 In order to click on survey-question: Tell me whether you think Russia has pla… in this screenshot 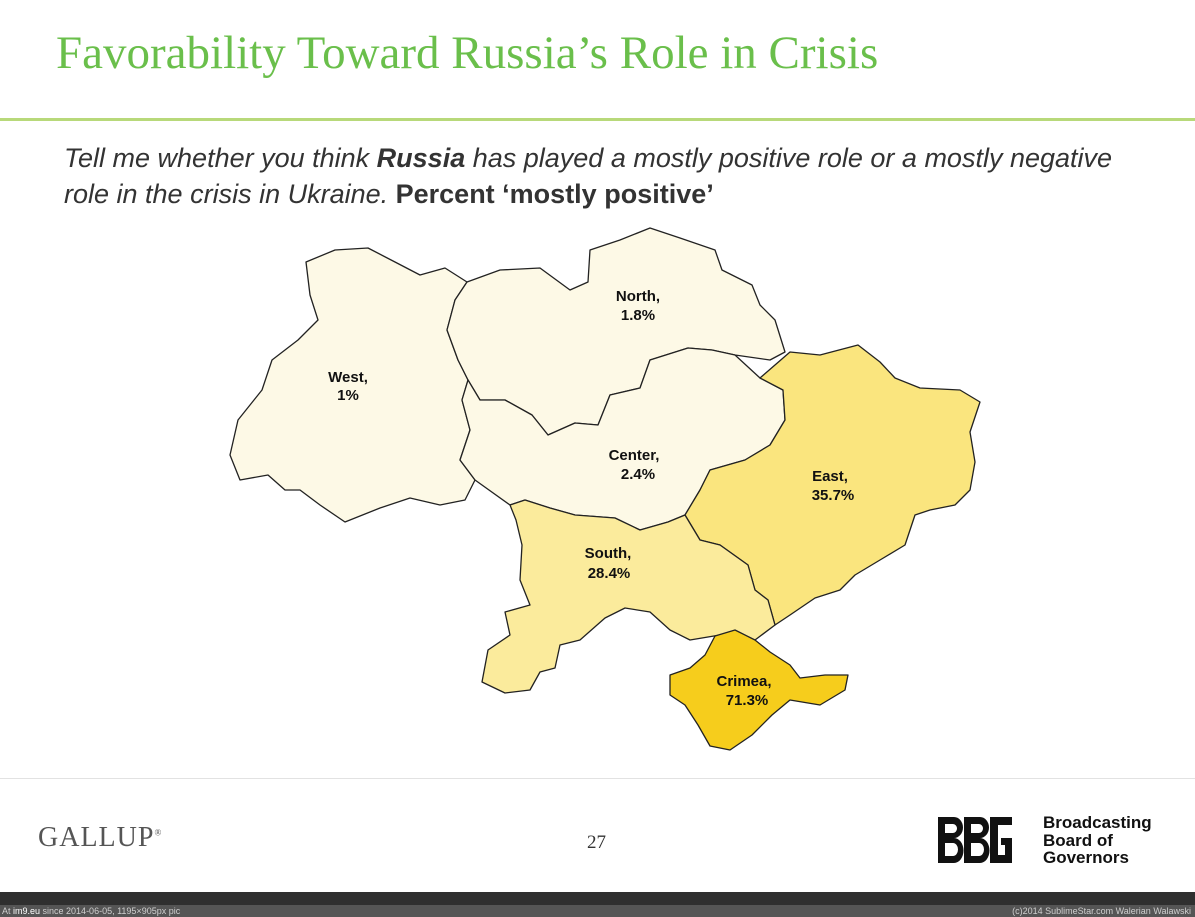, I will do `click(609, 176)`.